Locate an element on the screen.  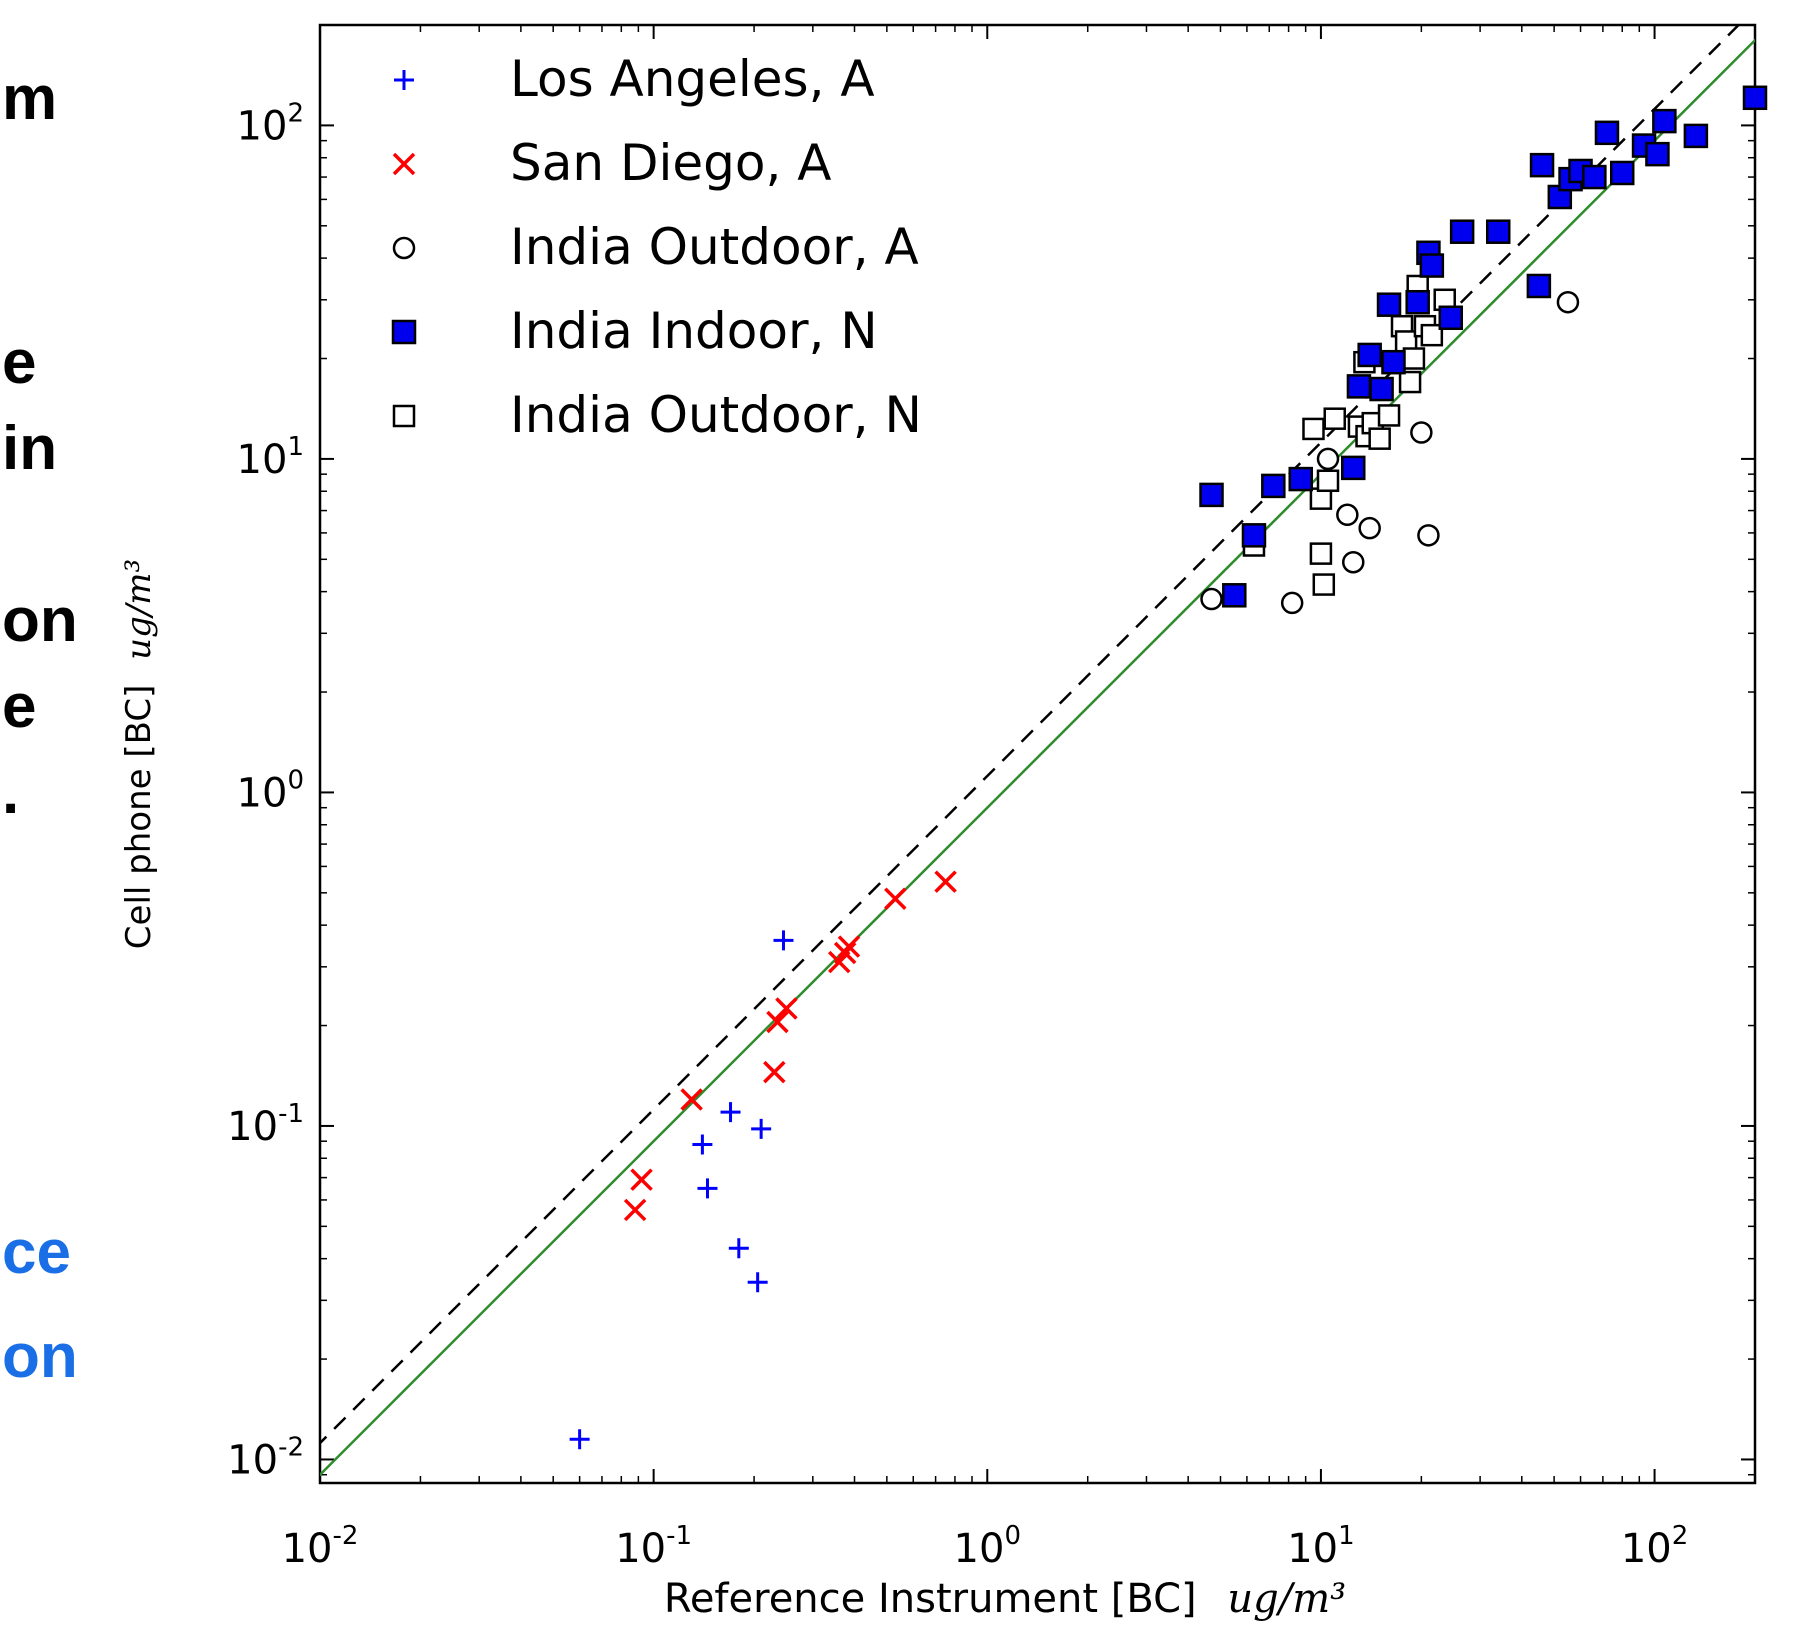
y-tick-label: 10⁻¹ is located at coordinates (265, 1124).